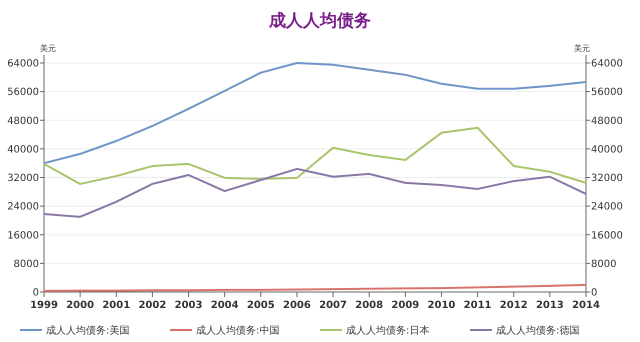 The image size is (640, 342). What do you see at coordinates (297, 305) in the screenshot?
I see `x-tick-label: 2006` at bounding box center [297, 305].